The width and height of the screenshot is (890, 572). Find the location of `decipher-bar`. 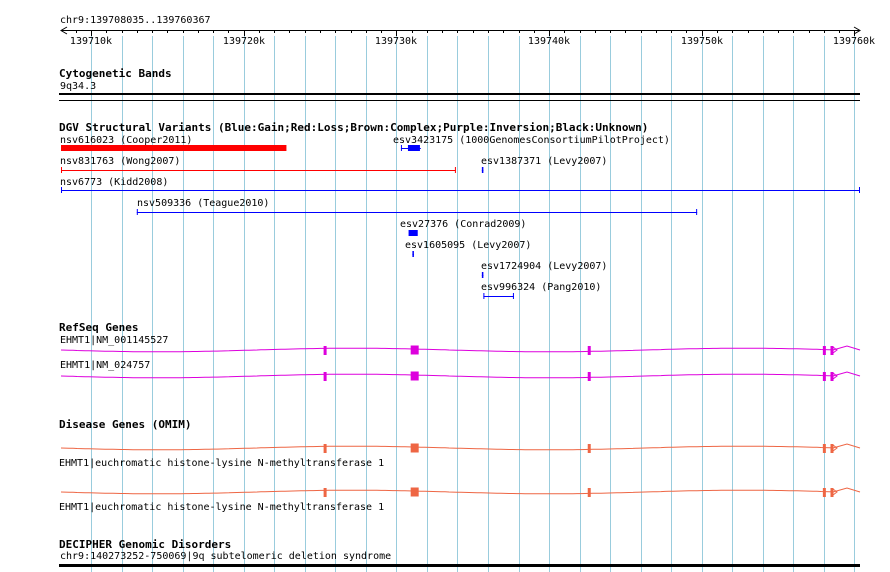

decipher-bar is located at coordinates (459, 565).